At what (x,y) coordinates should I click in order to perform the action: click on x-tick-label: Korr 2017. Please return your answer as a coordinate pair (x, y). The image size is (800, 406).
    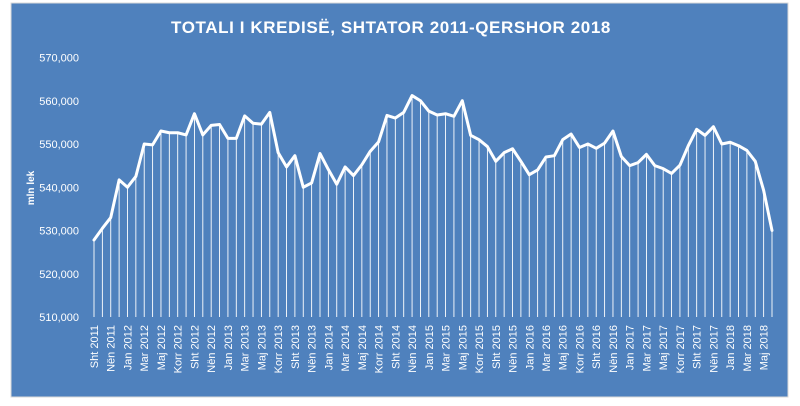
    Looking at the image, I should click on (681, 349).